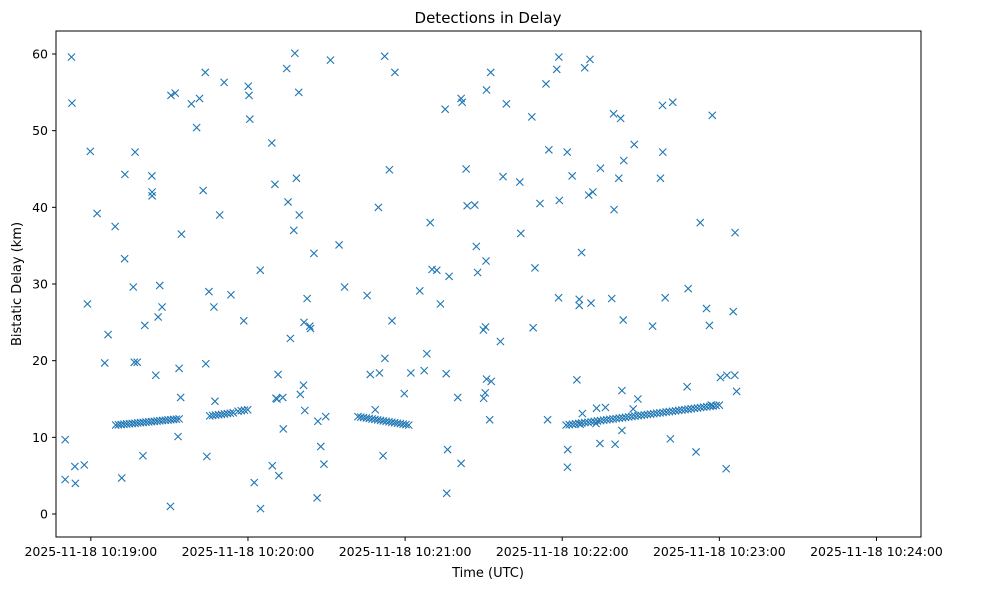 The height and width of the screenshot is (590, 988). I want to click on y-axis: 0 10 20 30 40 50 60, so click(44, 284).